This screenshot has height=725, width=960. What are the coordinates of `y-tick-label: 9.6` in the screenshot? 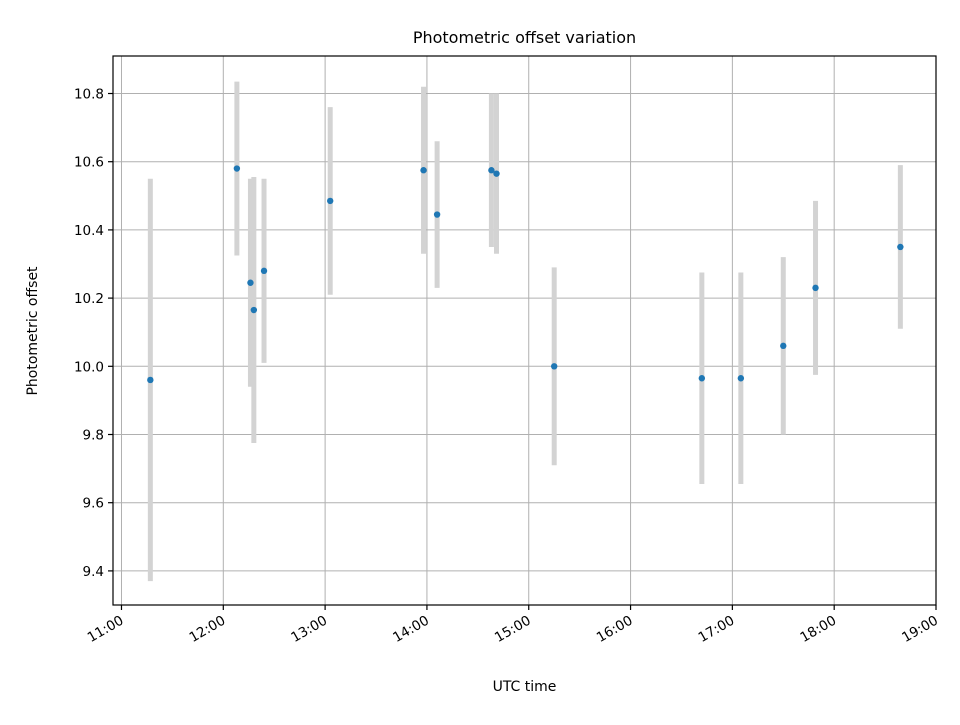 It's located at (93, 504).